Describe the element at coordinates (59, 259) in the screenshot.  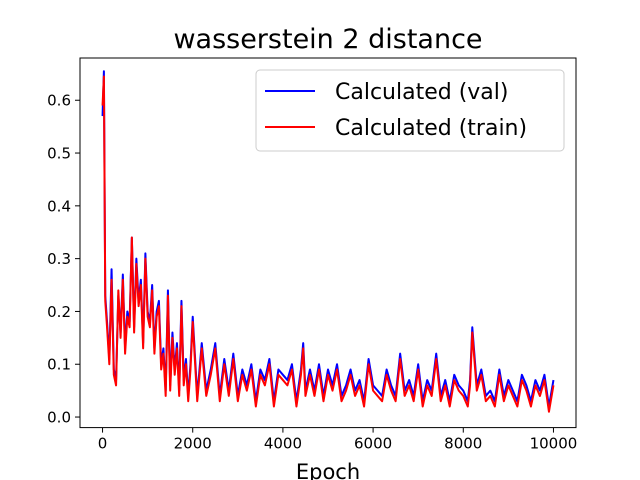
I see `y-tick-label: 0.3` at that location.